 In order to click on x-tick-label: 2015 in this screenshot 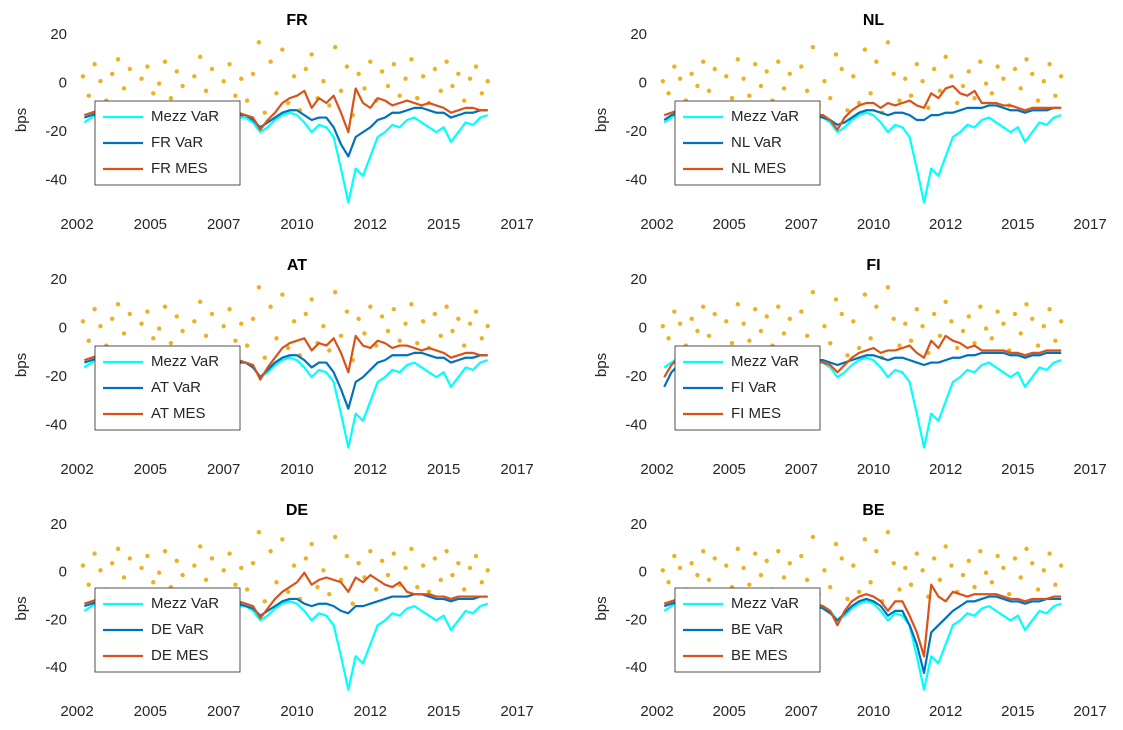, I will do `click(443, 469)`.